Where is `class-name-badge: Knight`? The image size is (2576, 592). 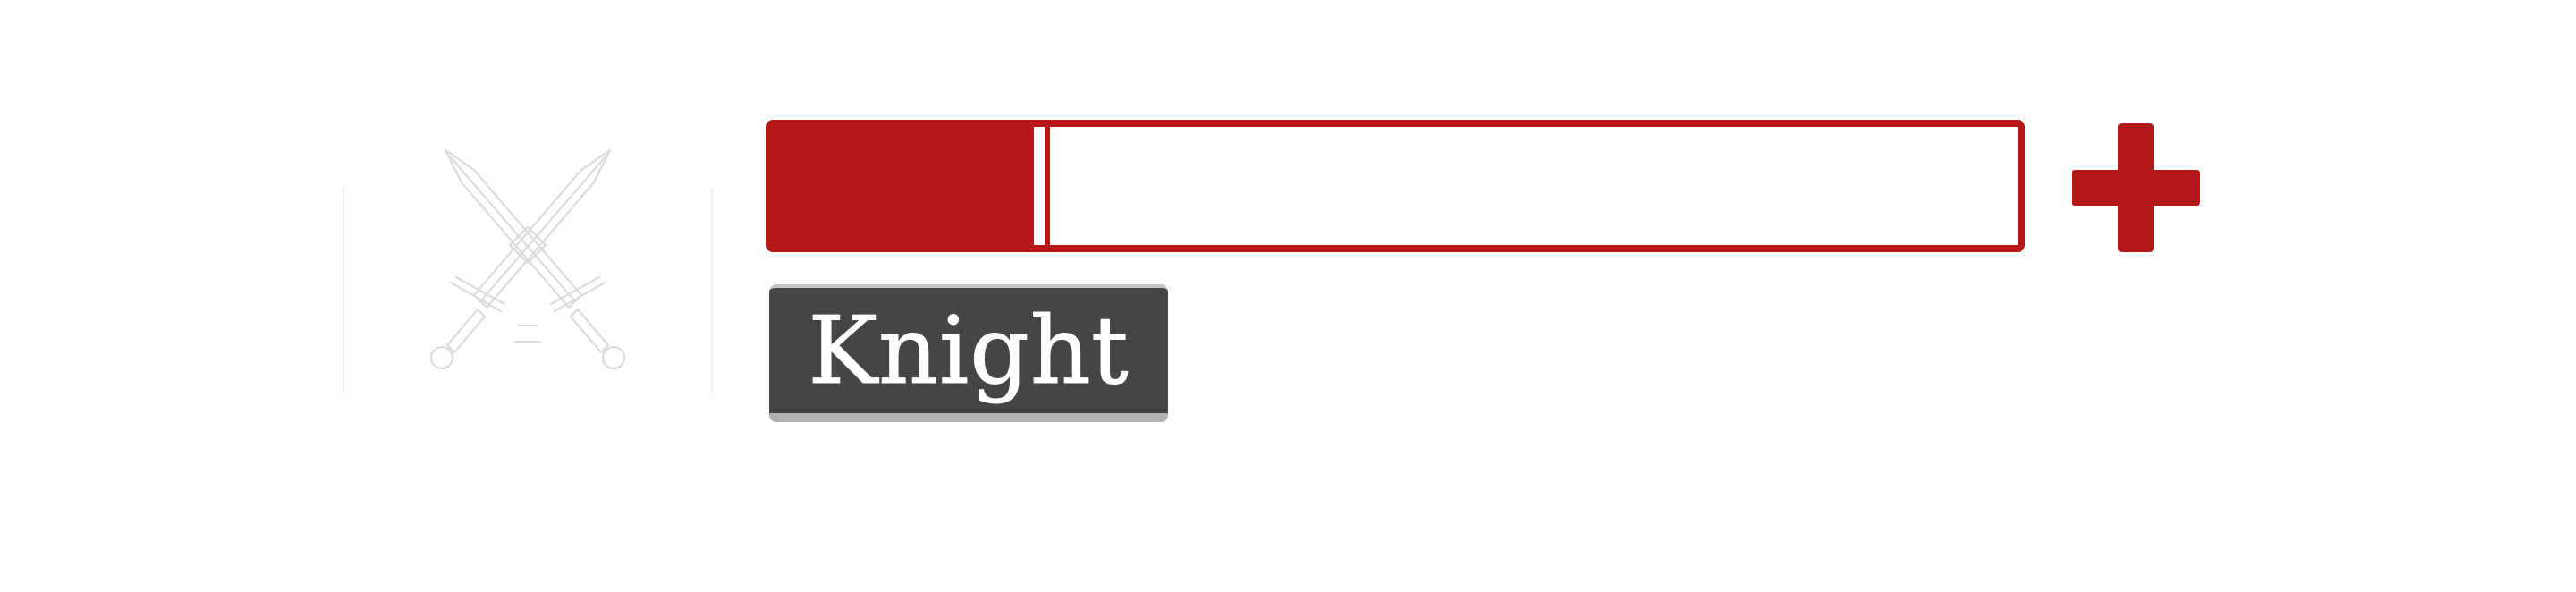 class-name-badge: Knight is located at coordinates (968, 353).